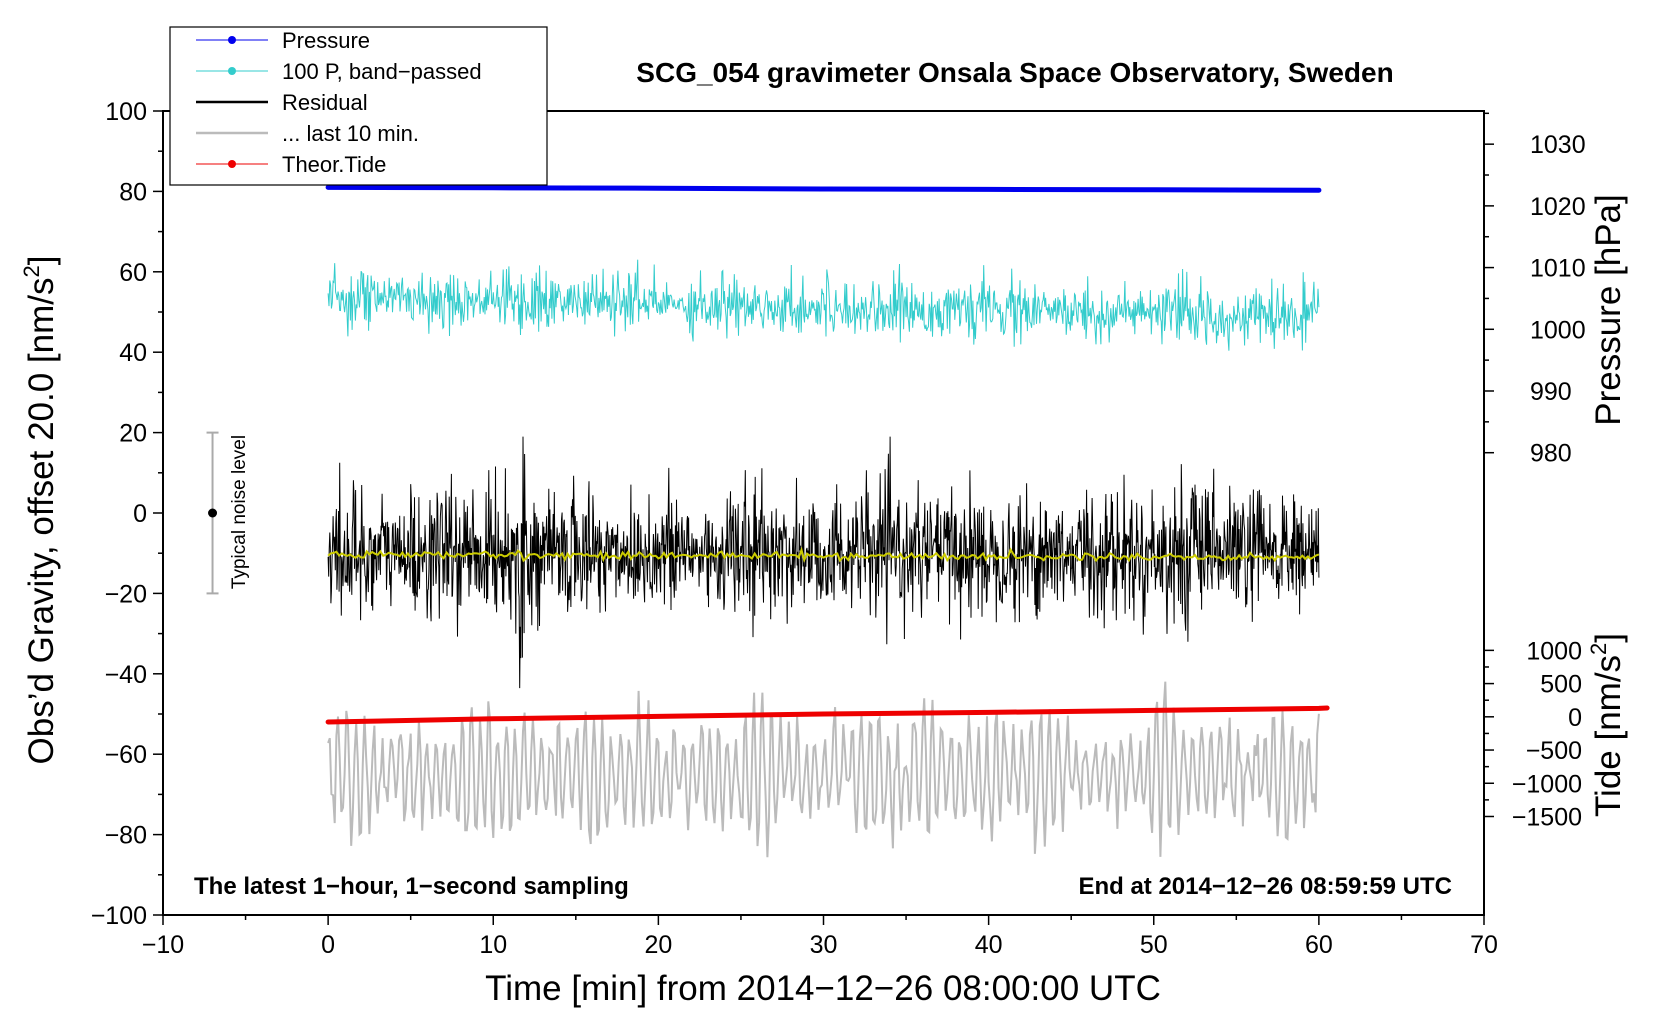  What do you see at coordinates (493, 945) in the screenshot?
I see `x-tick-label: 10` at bounding box center [493, 945].